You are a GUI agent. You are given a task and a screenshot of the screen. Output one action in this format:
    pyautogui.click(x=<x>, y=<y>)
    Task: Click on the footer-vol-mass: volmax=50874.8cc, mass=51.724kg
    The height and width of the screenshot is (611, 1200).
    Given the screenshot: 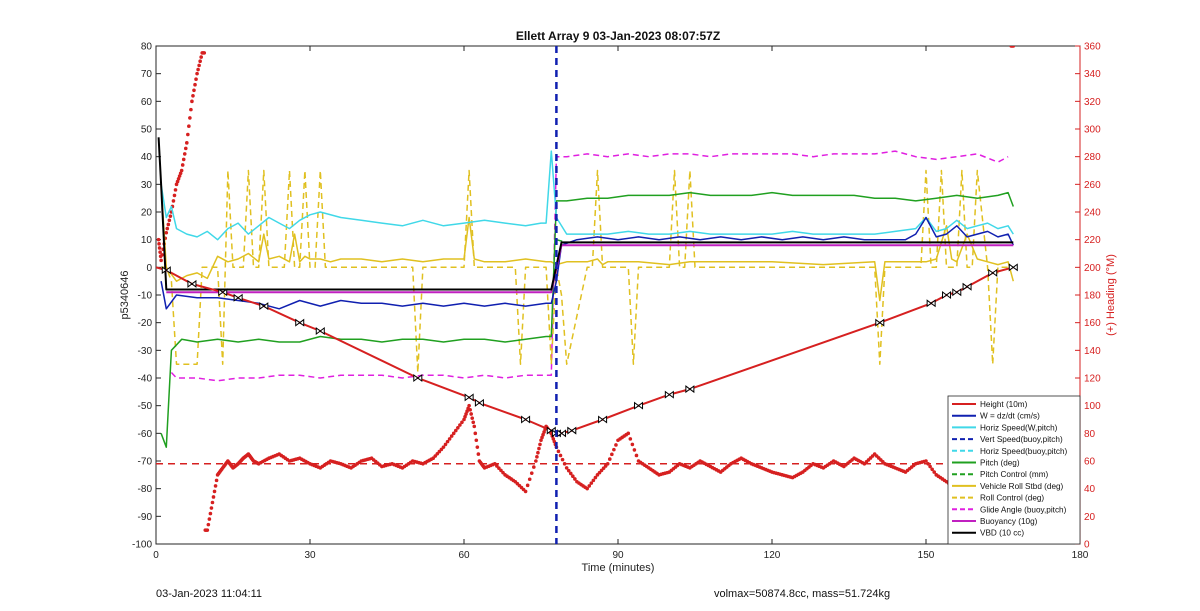 What is the action you would take?
    pyautogui.click(x=802, y=594)
    